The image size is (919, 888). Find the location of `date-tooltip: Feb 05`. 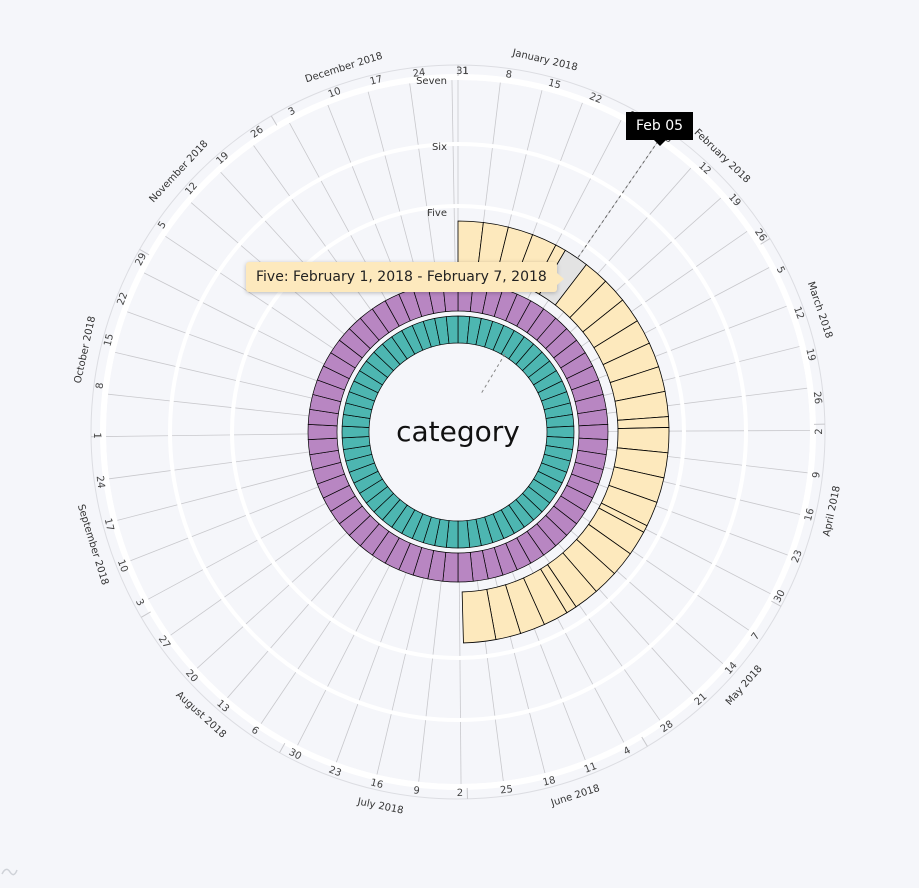

date-tooltip: Feb 05 is located at coordinates (659, 126).